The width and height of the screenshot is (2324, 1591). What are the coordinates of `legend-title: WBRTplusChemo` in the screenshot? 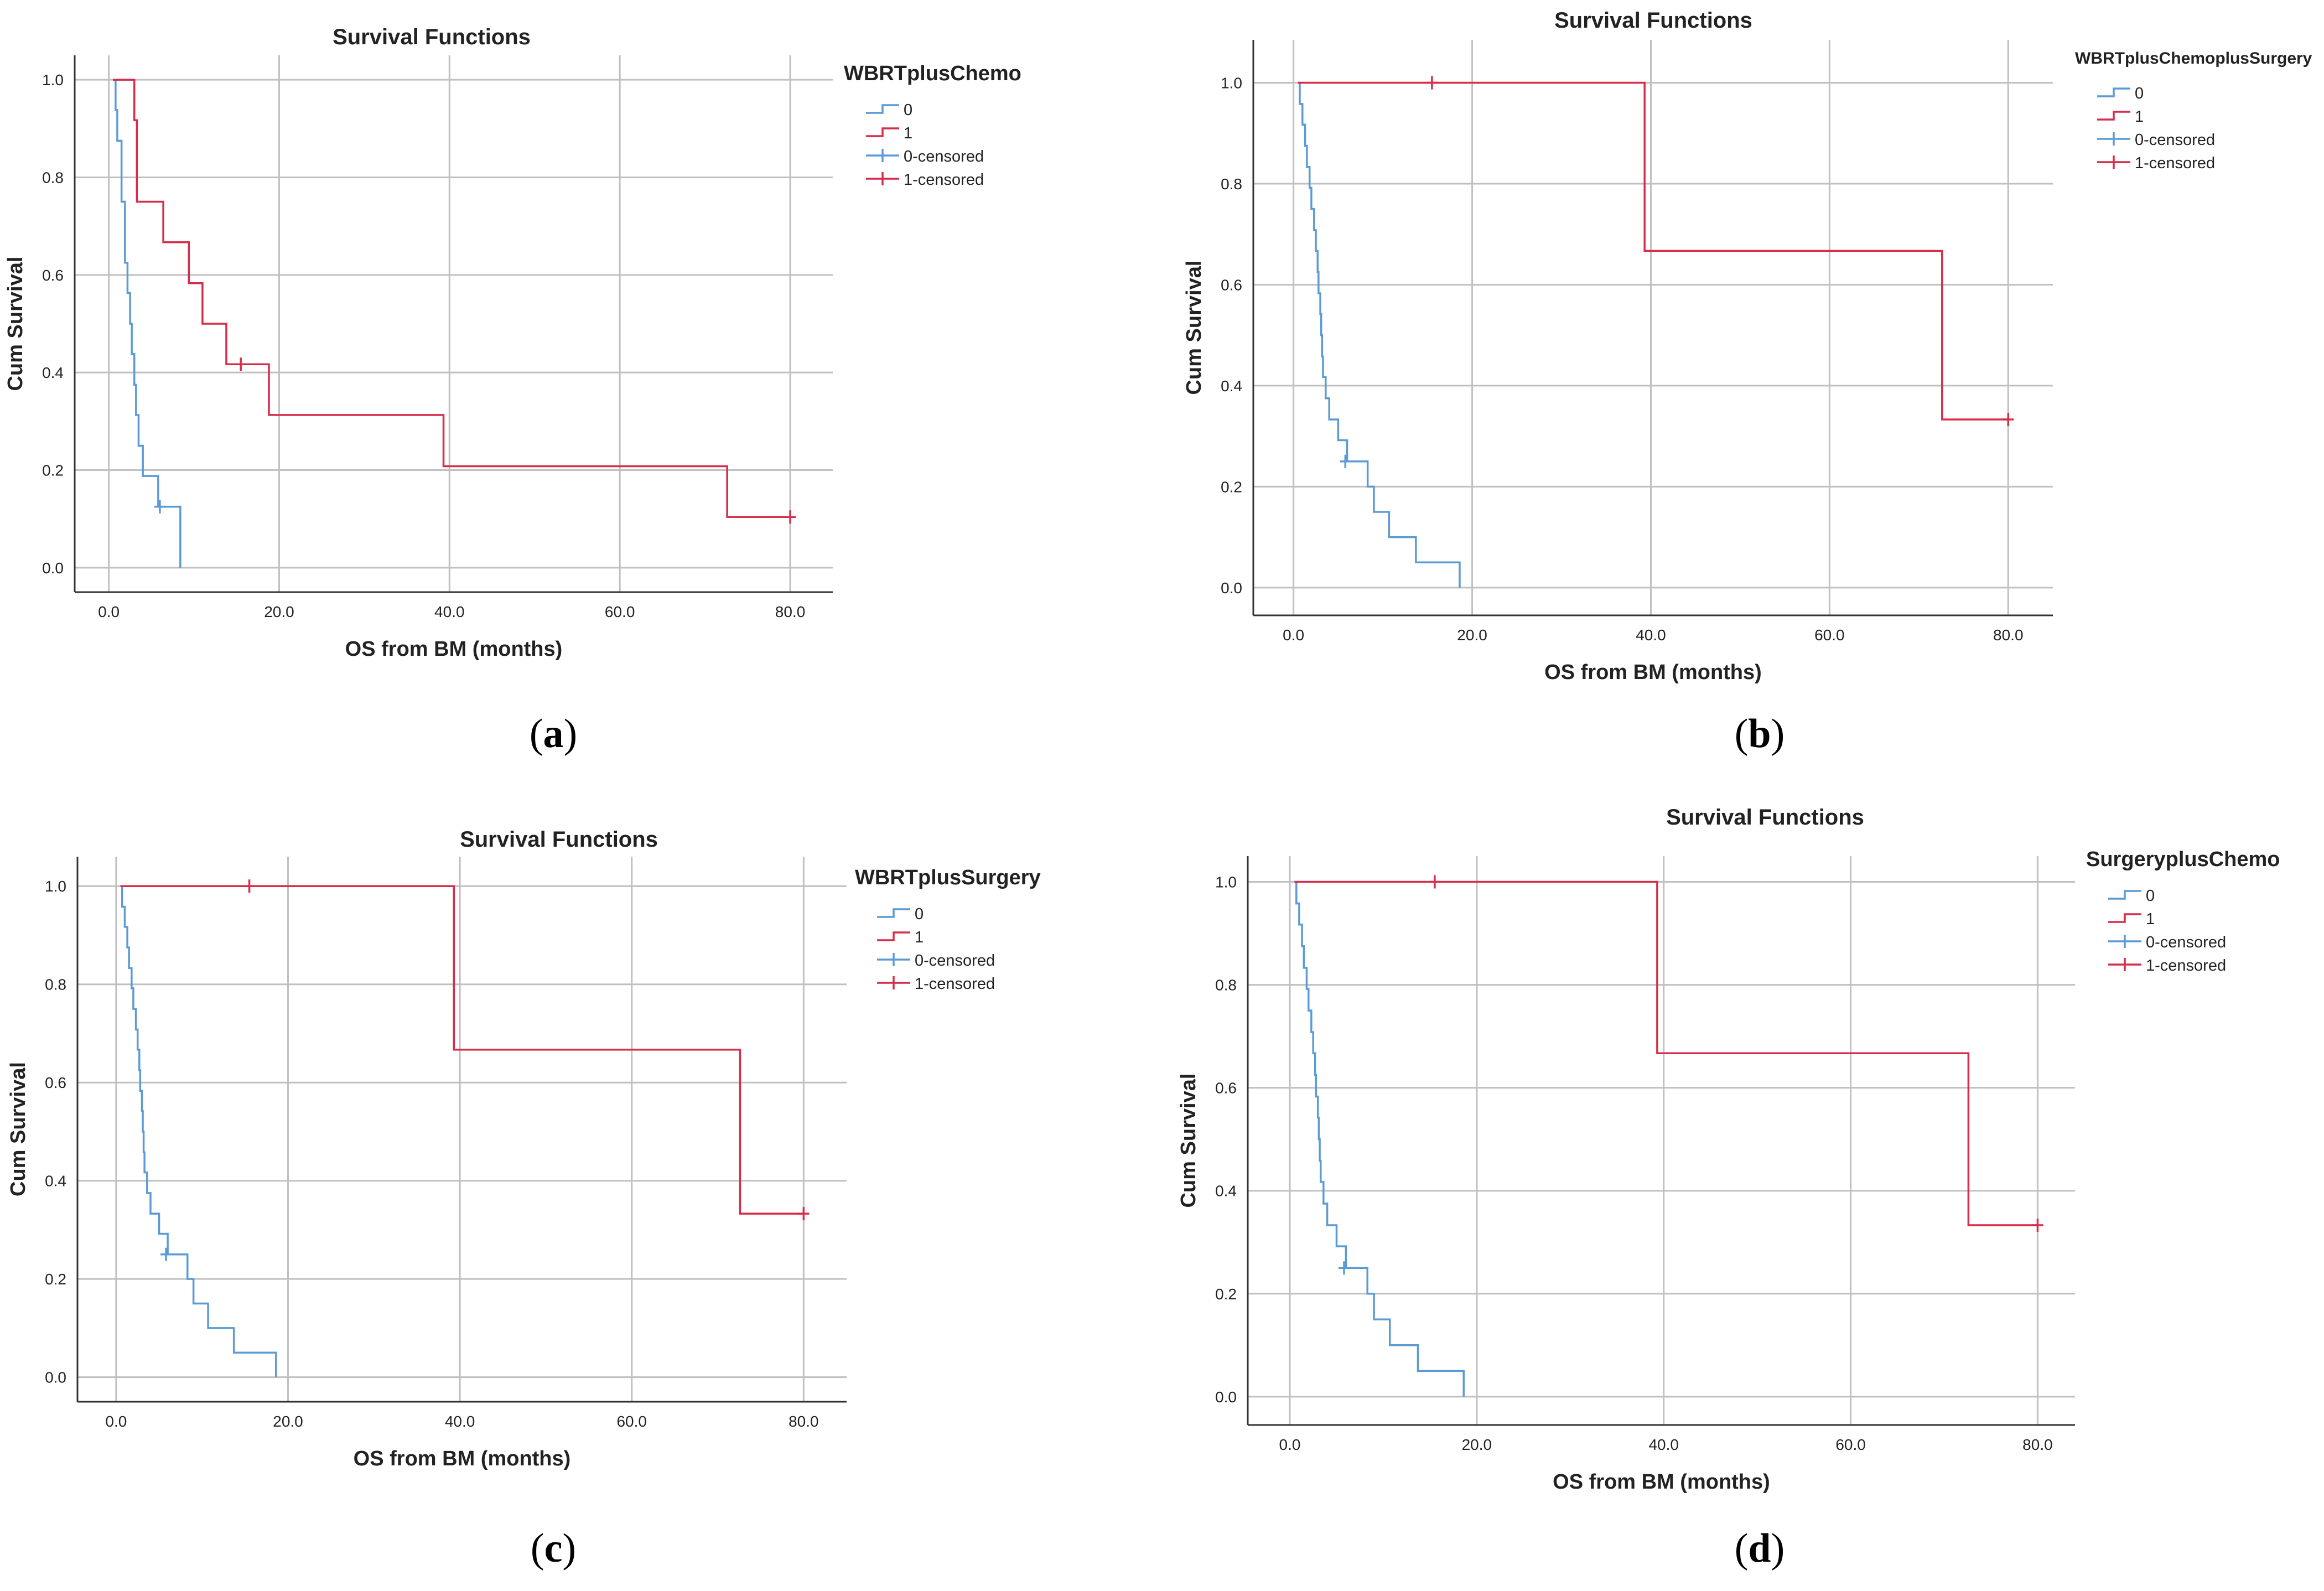 It's located at (933, 73).